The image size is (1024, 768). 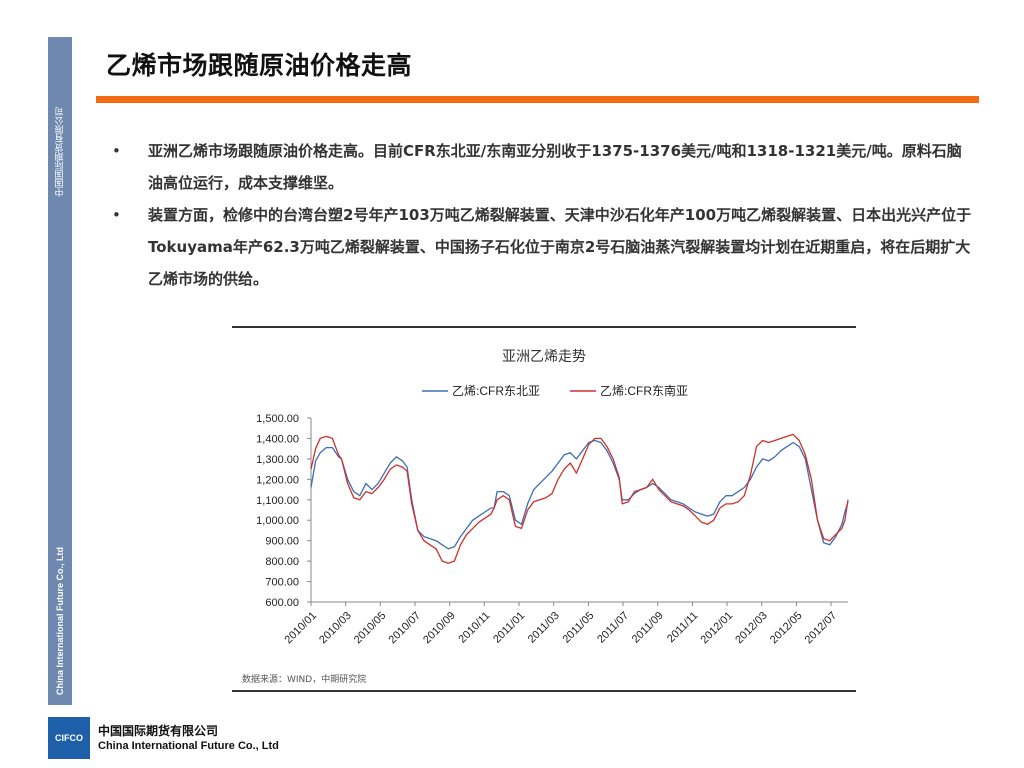 What do you see at coordinates (69, 738) in the screenshot?
I see `cifco-logo: CIFCO` at bounding box center [69, 738].